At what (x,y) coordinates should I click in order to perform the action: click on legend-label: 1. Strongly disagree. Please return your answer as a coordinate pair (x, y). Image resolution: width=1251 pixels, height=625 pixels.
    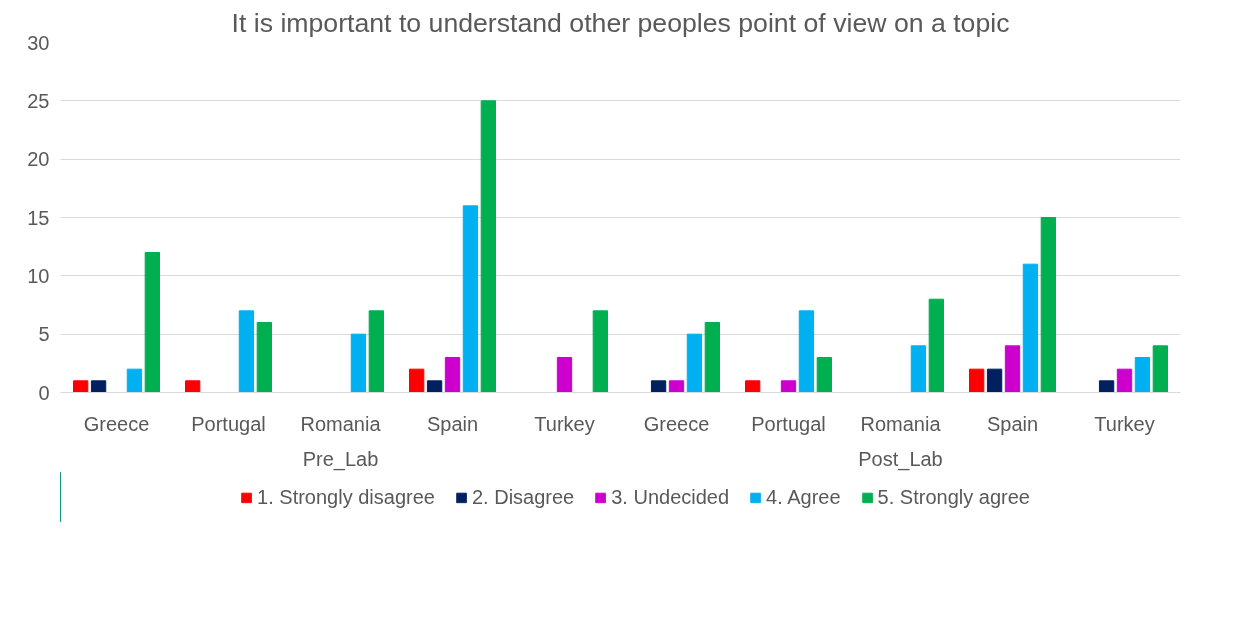
    Looking at the image, I should click on (346, 497).